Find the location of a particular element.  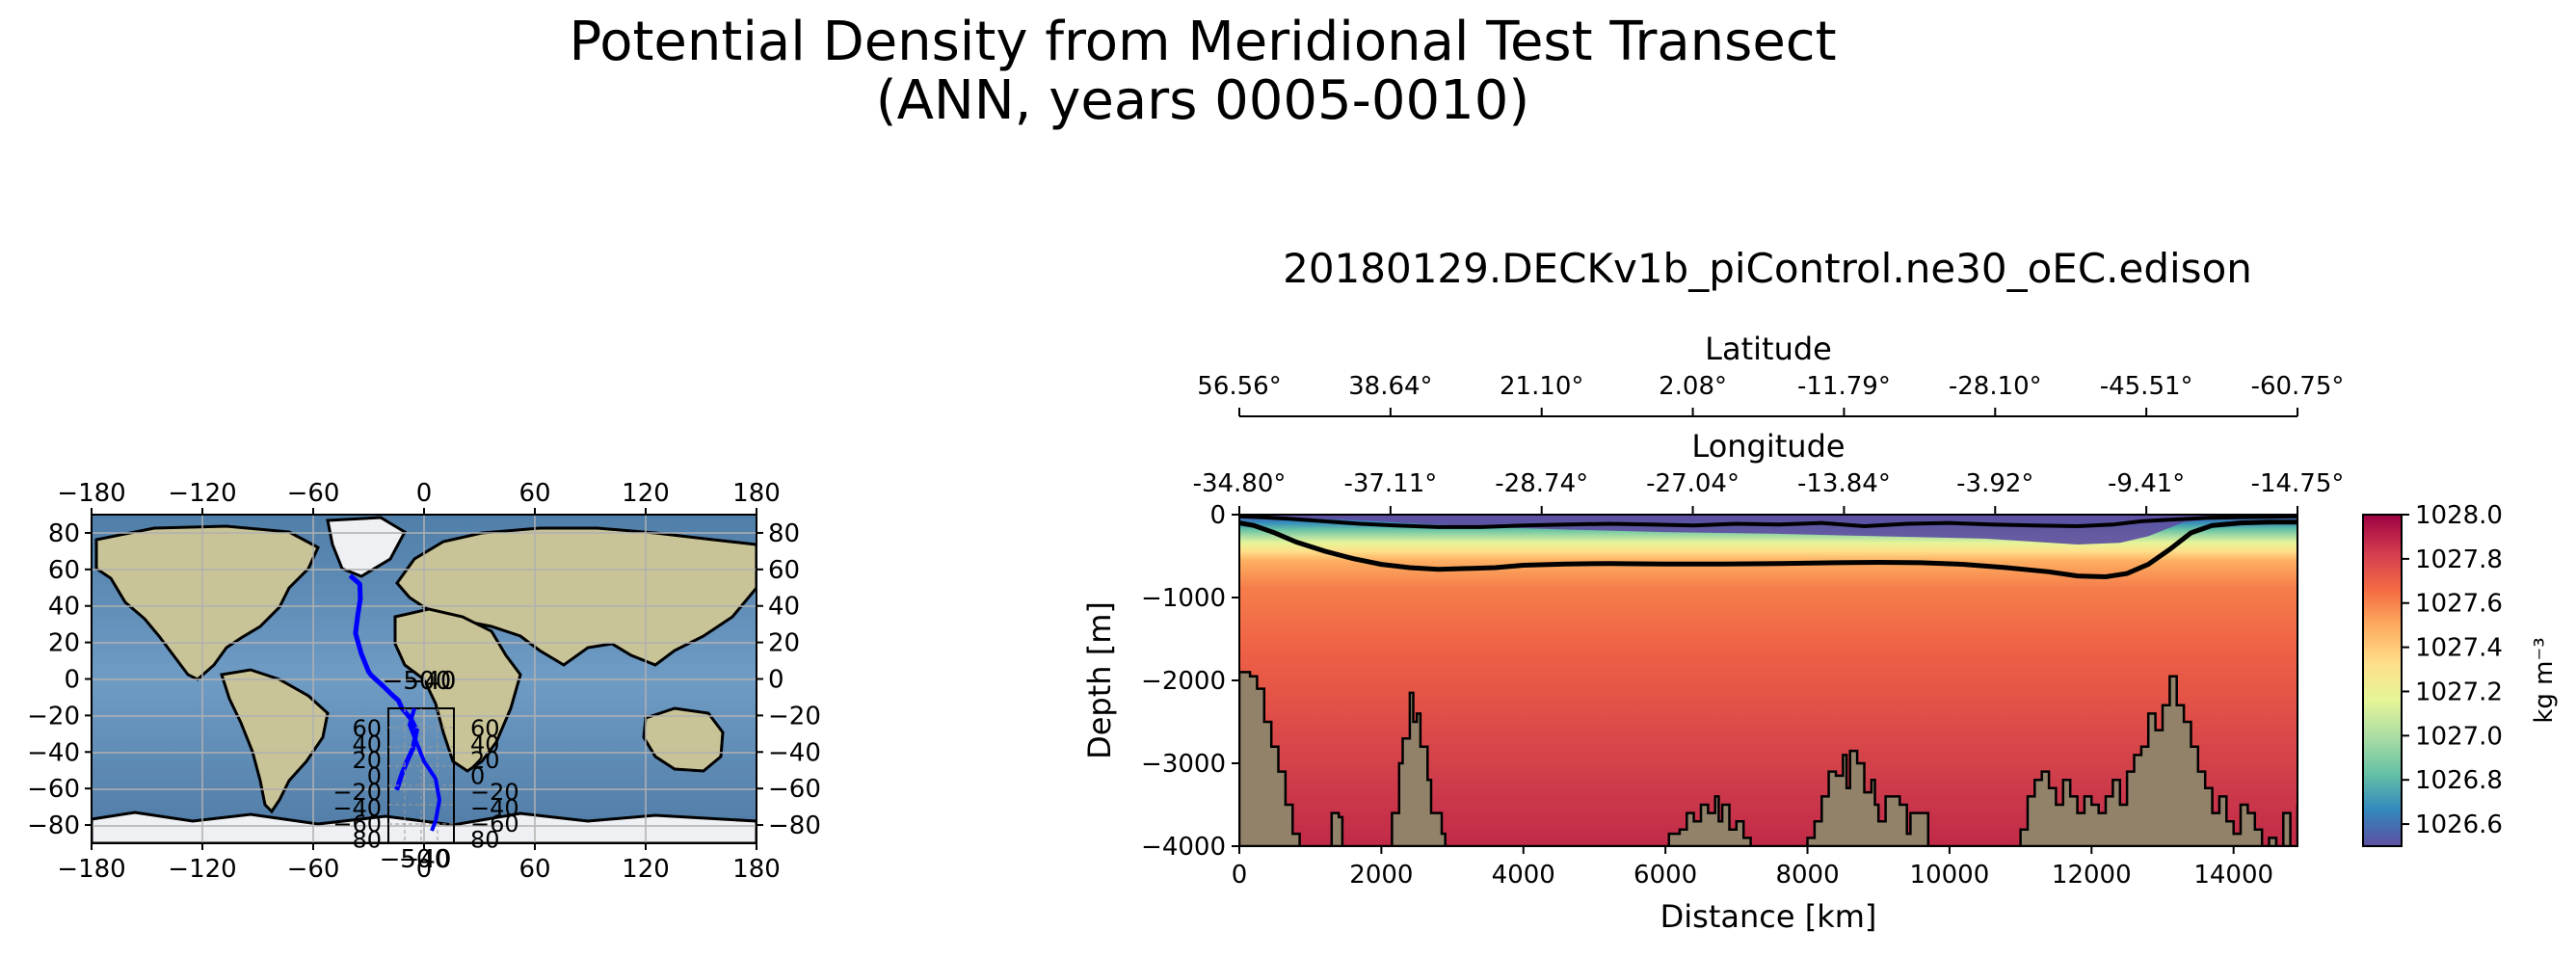

map-lon-tick-top: 0 is located at coordinates (424, 493).